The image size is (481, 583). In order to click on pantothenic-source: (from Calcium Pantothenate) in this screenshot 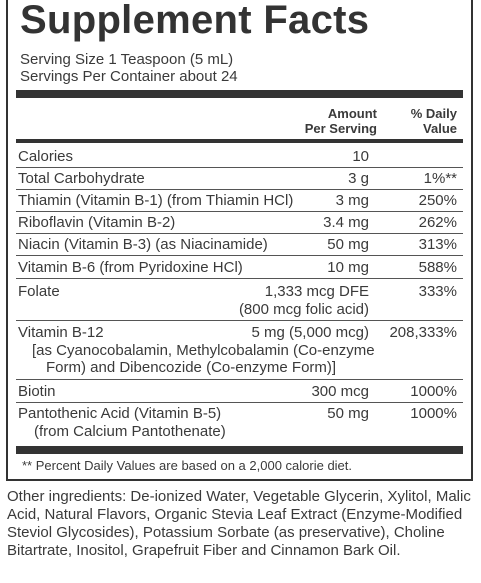, I will do `click(130, 431)`.